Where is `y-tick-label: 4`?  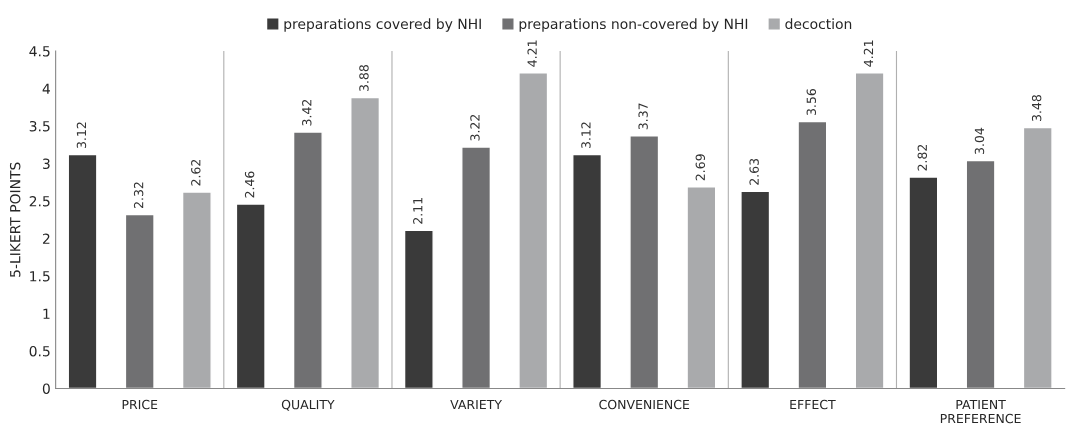 y-tick-label: 4 is located at coordinates (46, 88).